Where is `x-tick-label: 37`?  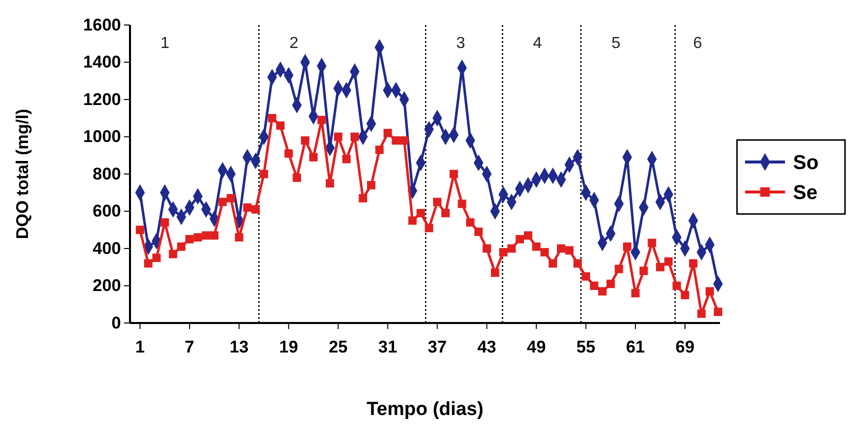 x-tick-label: 37 is located at coordinates (437, 346).